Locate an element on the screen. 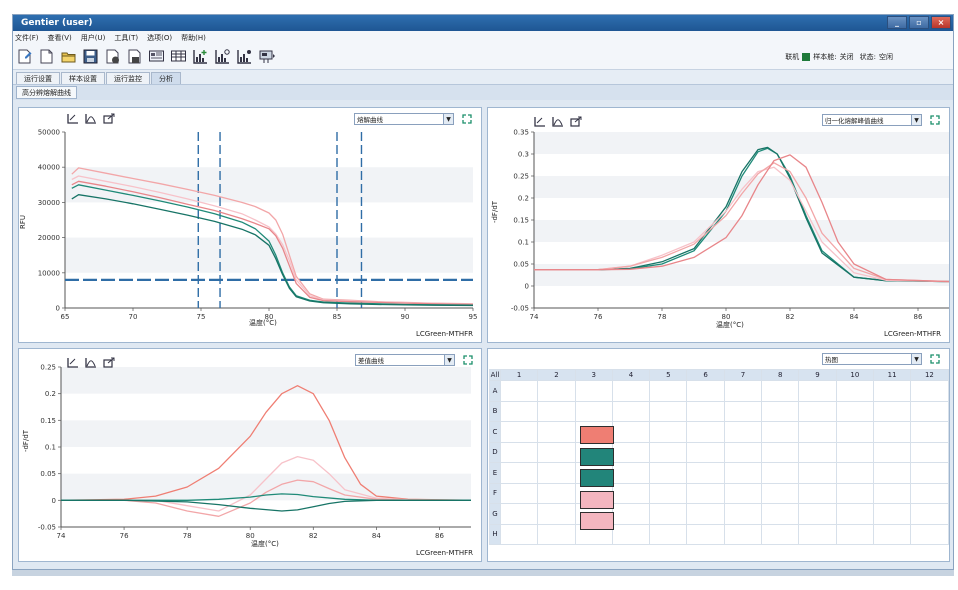 The height and width of the screenshot is (590, 958). export-icon is located at coordinates (112, 56).